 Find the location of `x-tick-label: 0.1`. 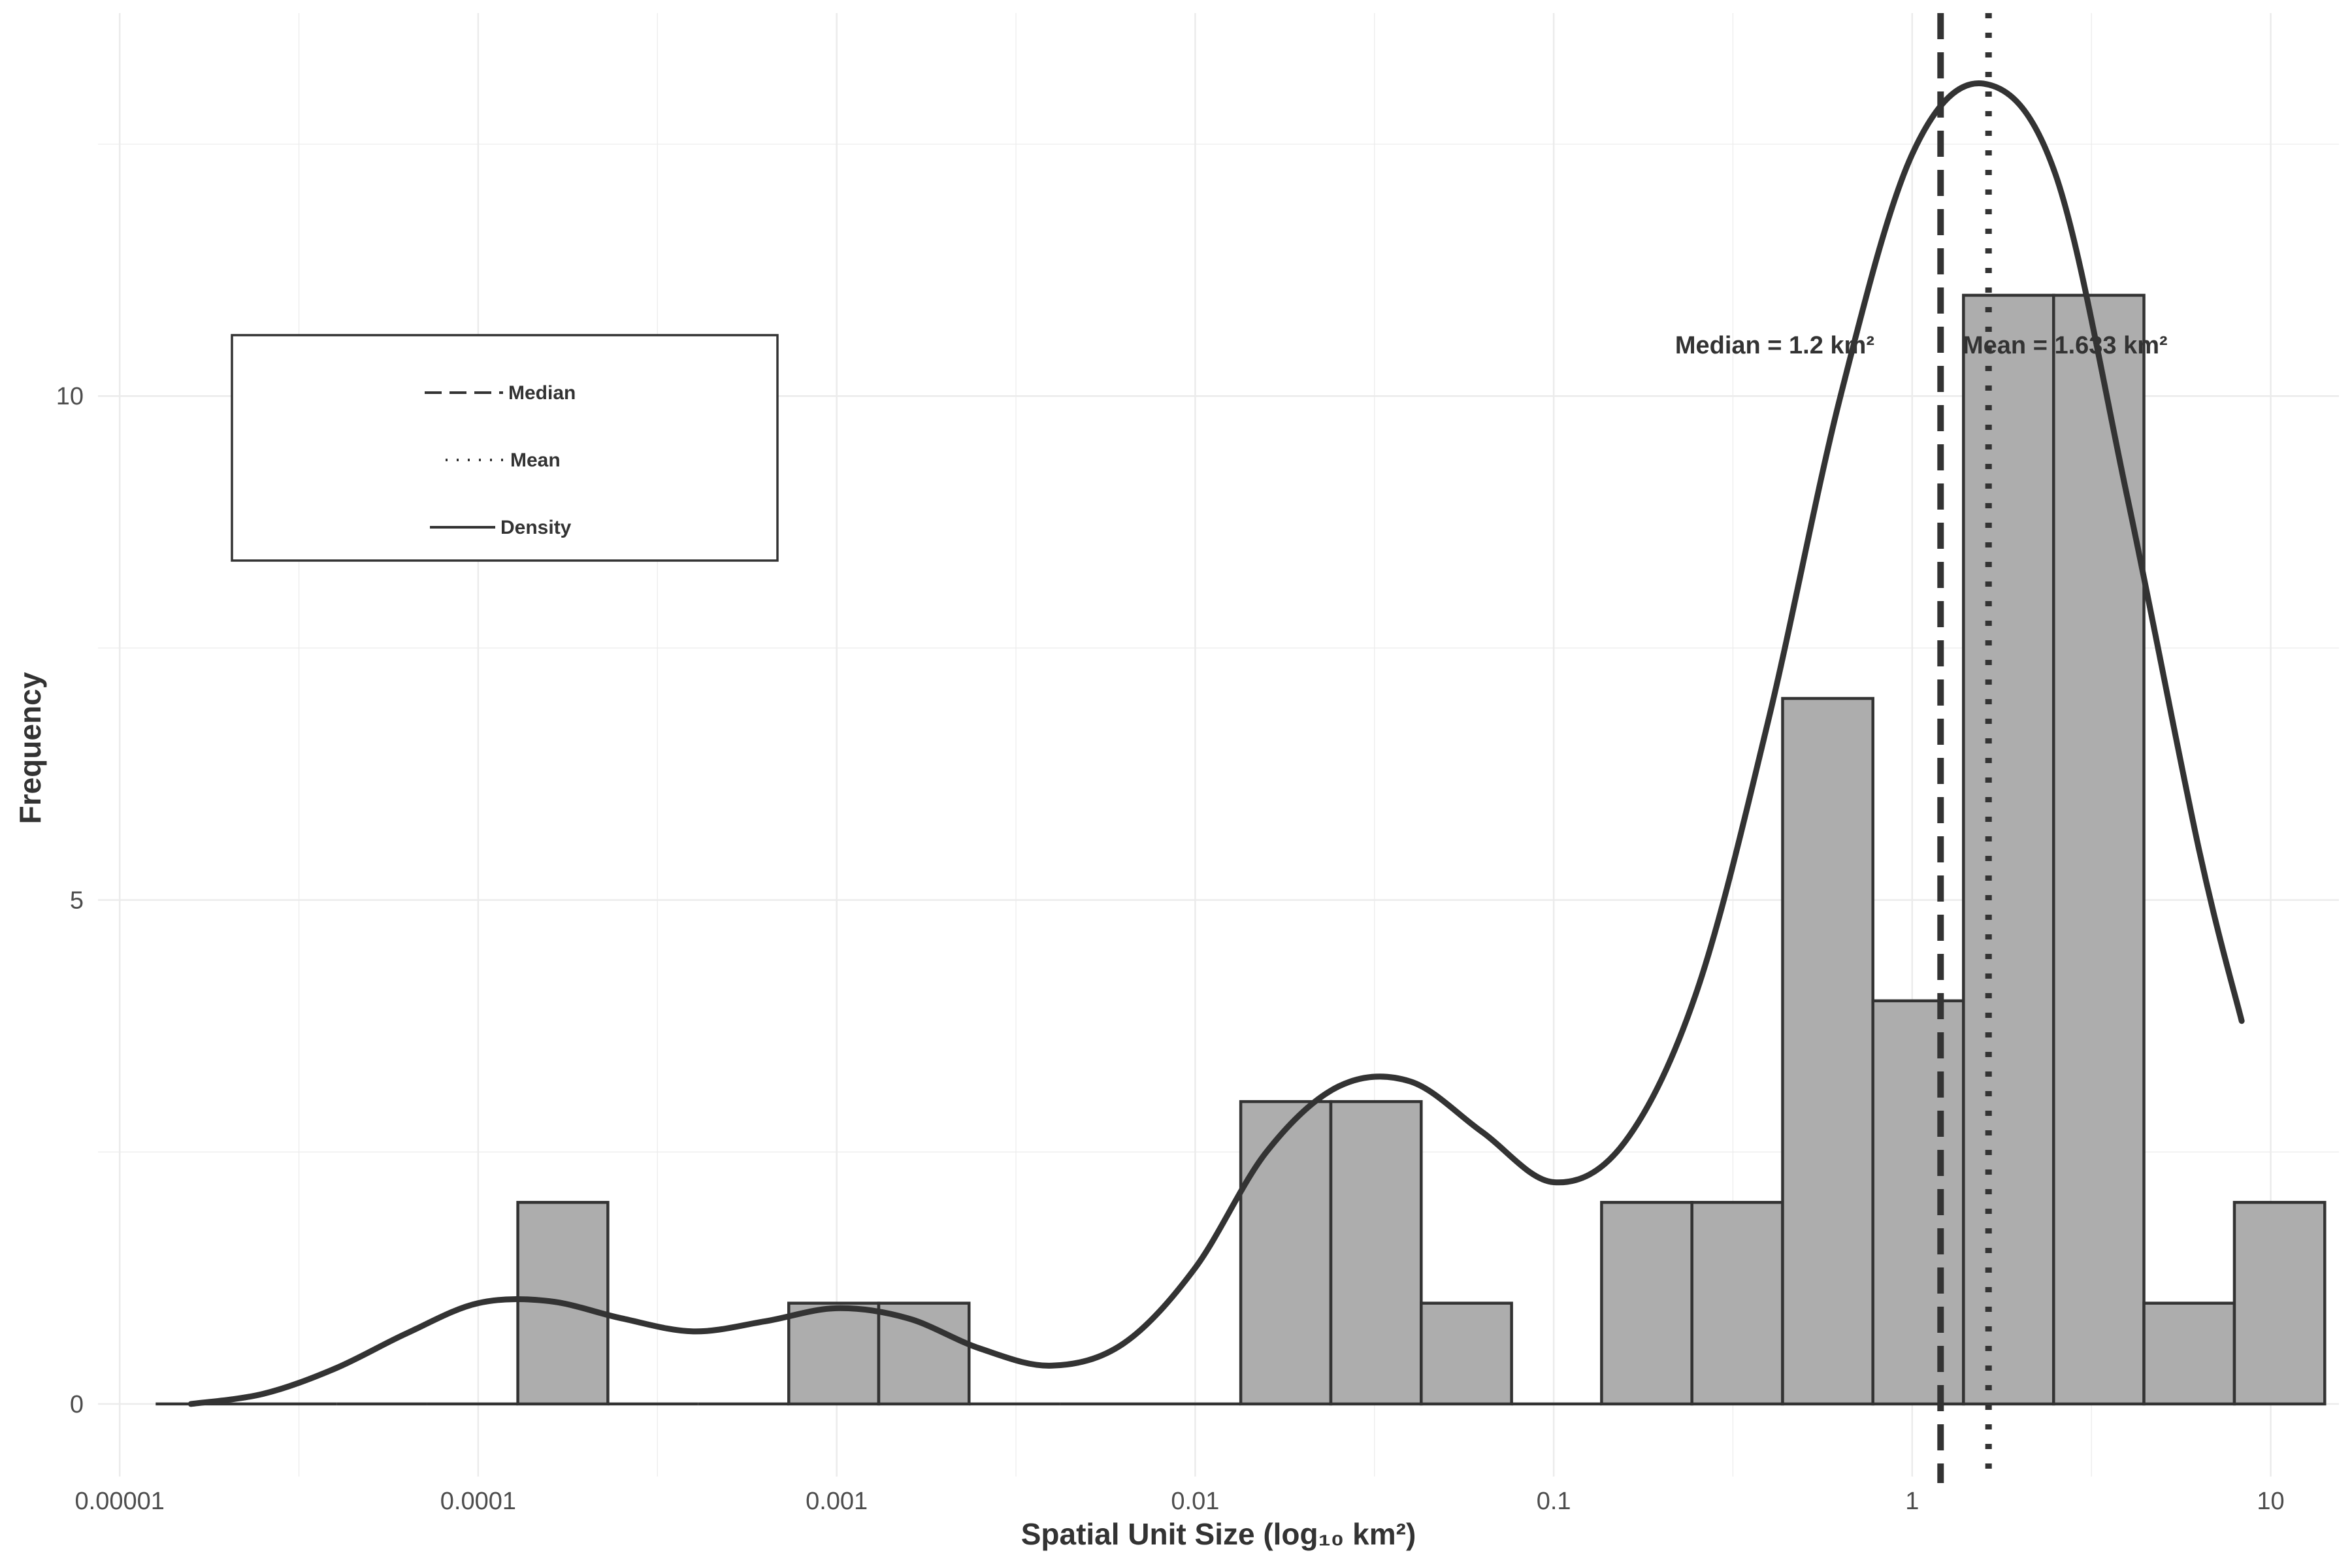

x-tick-label: 0.1 is located at coordinates (1554, 1501).